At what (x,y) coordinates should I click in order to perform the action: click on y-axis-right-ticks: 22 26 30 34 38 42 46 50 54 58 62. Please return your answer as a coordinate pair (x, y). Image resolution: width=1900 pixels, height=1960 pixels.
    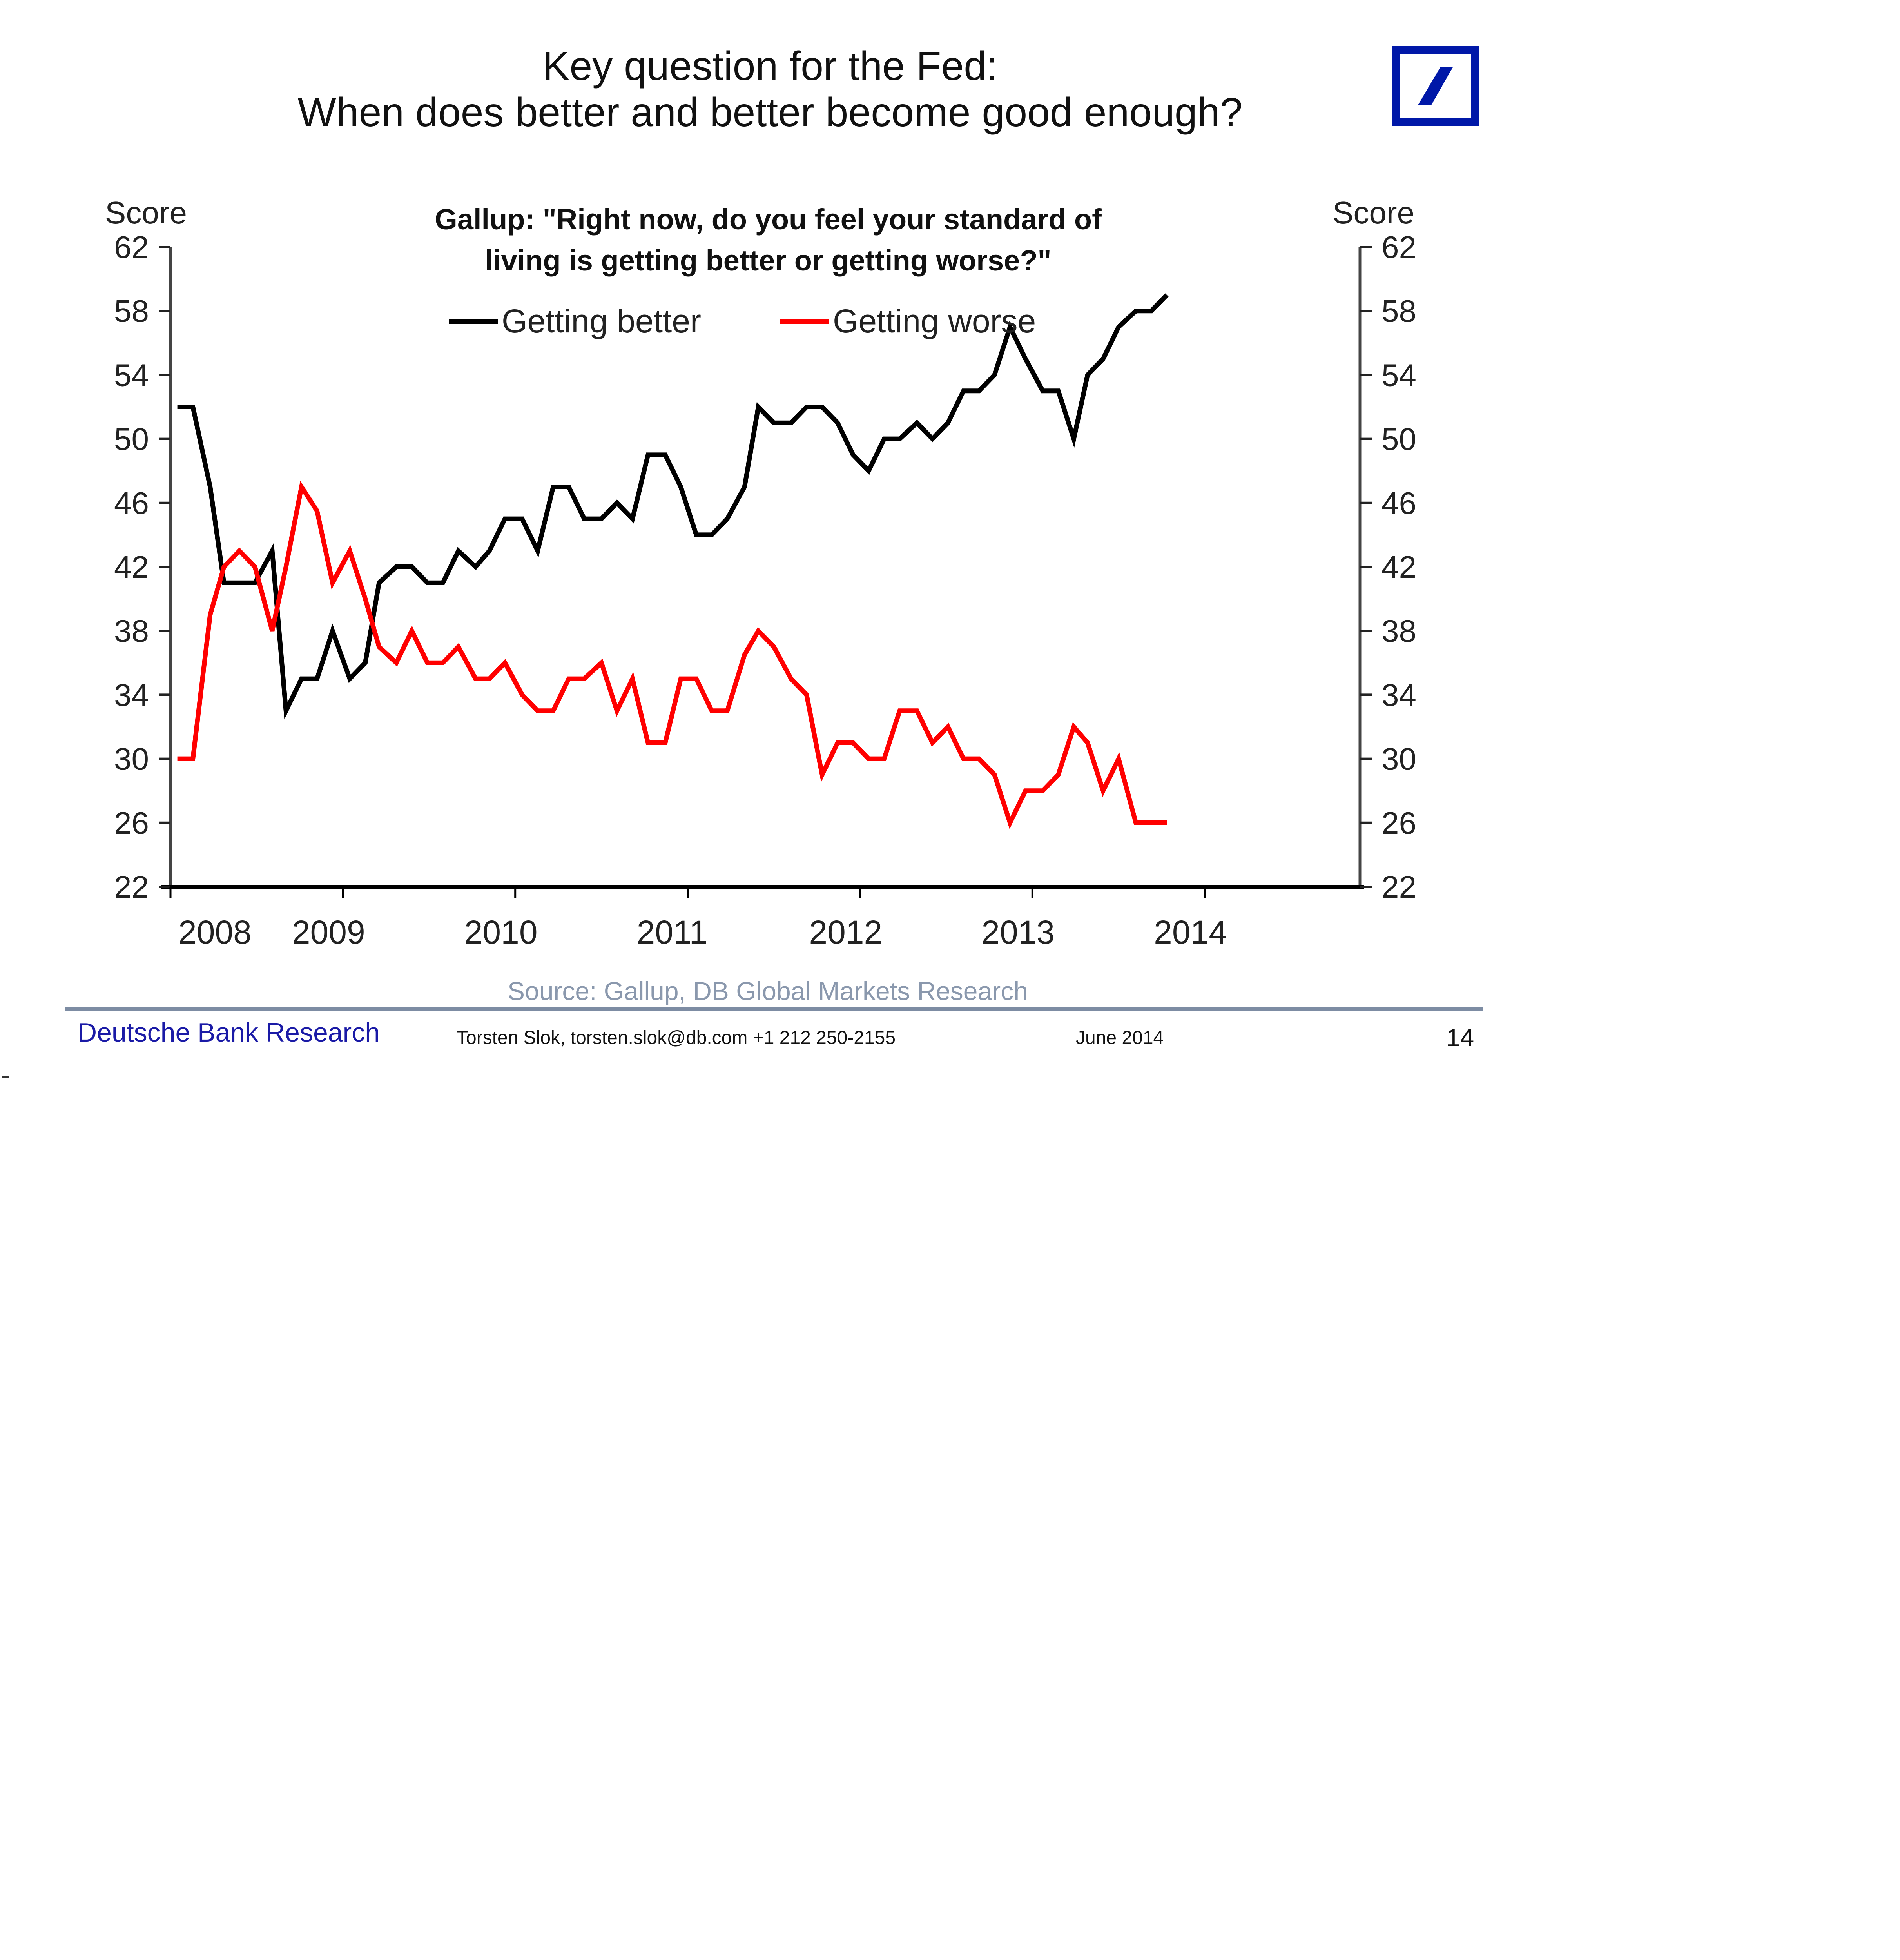
    Looking at the image, I should click on (1388, 567).